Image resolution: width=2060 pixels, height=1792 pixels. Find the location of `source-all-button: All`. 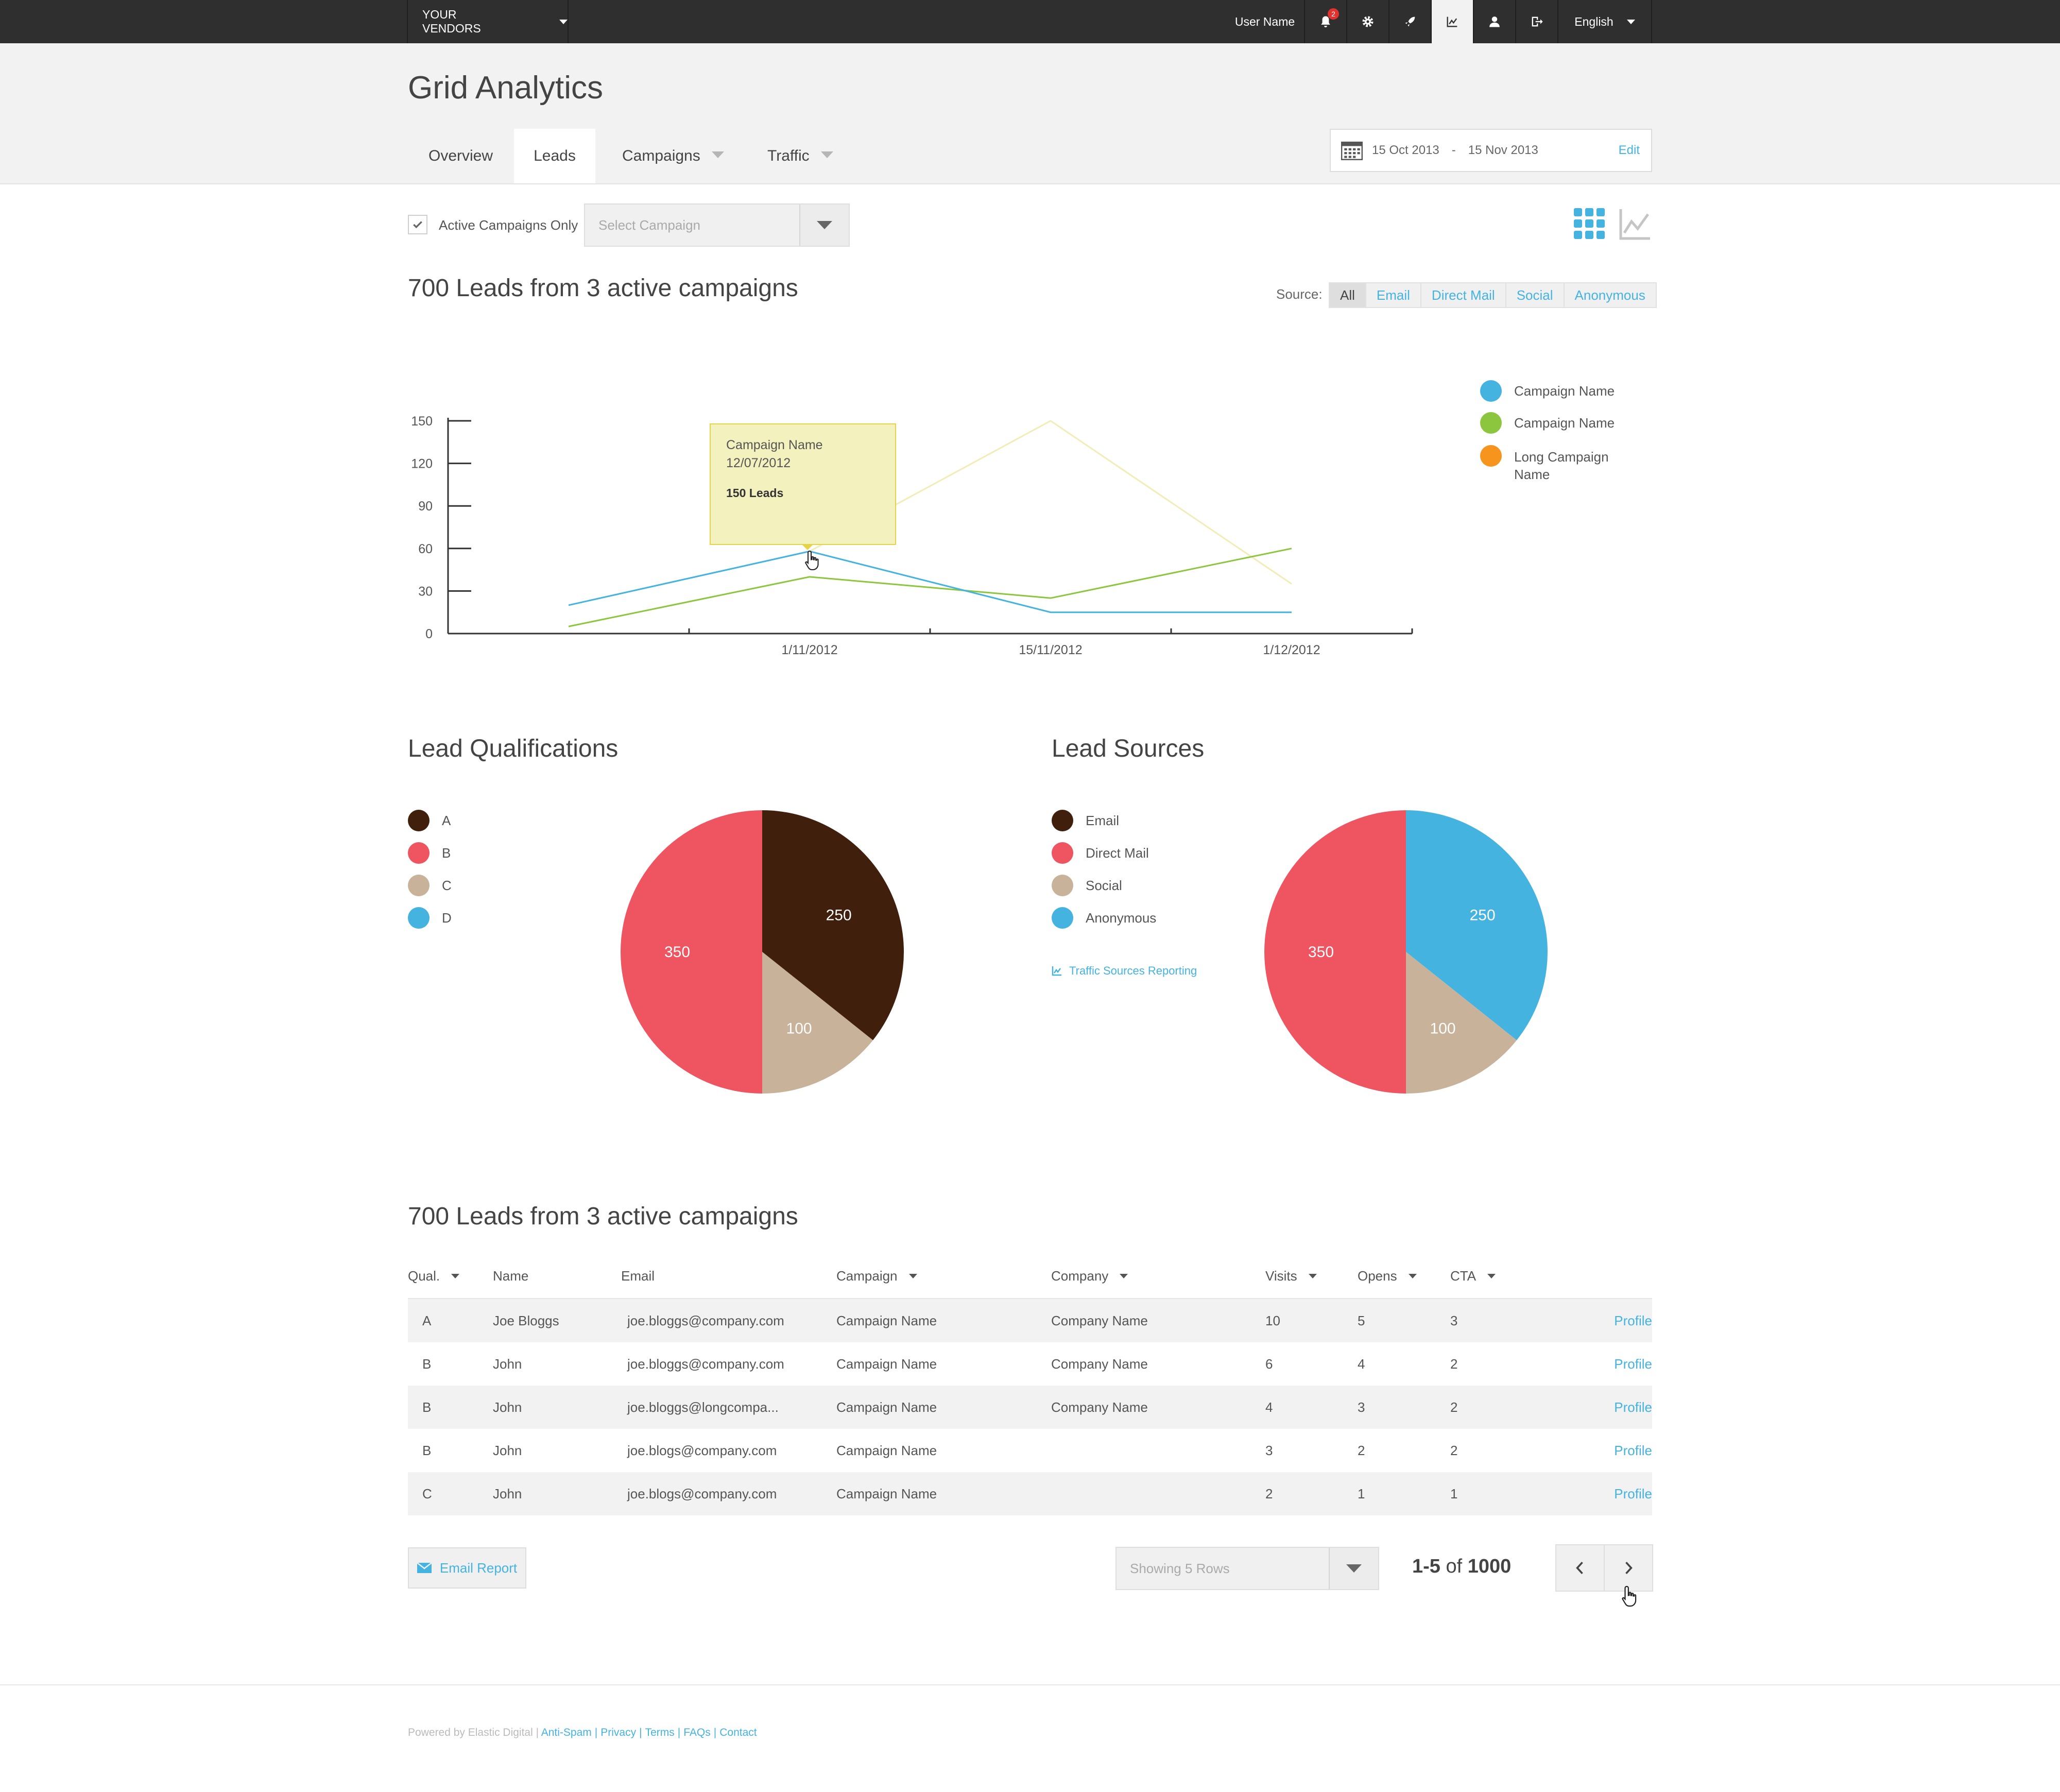

source-all-button: All is located at coordinates (1348, 295).